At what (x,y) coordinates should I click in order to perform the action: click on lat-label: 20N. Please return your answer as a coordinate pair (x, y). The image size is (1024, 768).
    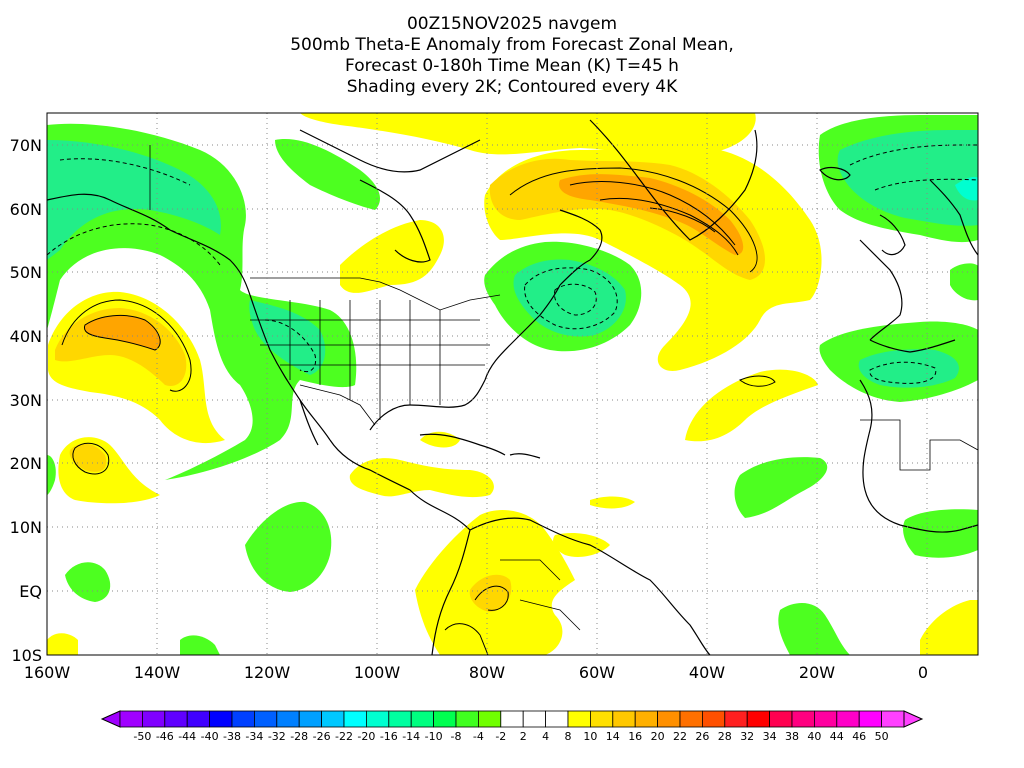
    Looking at the image, I should click on (26, 463).